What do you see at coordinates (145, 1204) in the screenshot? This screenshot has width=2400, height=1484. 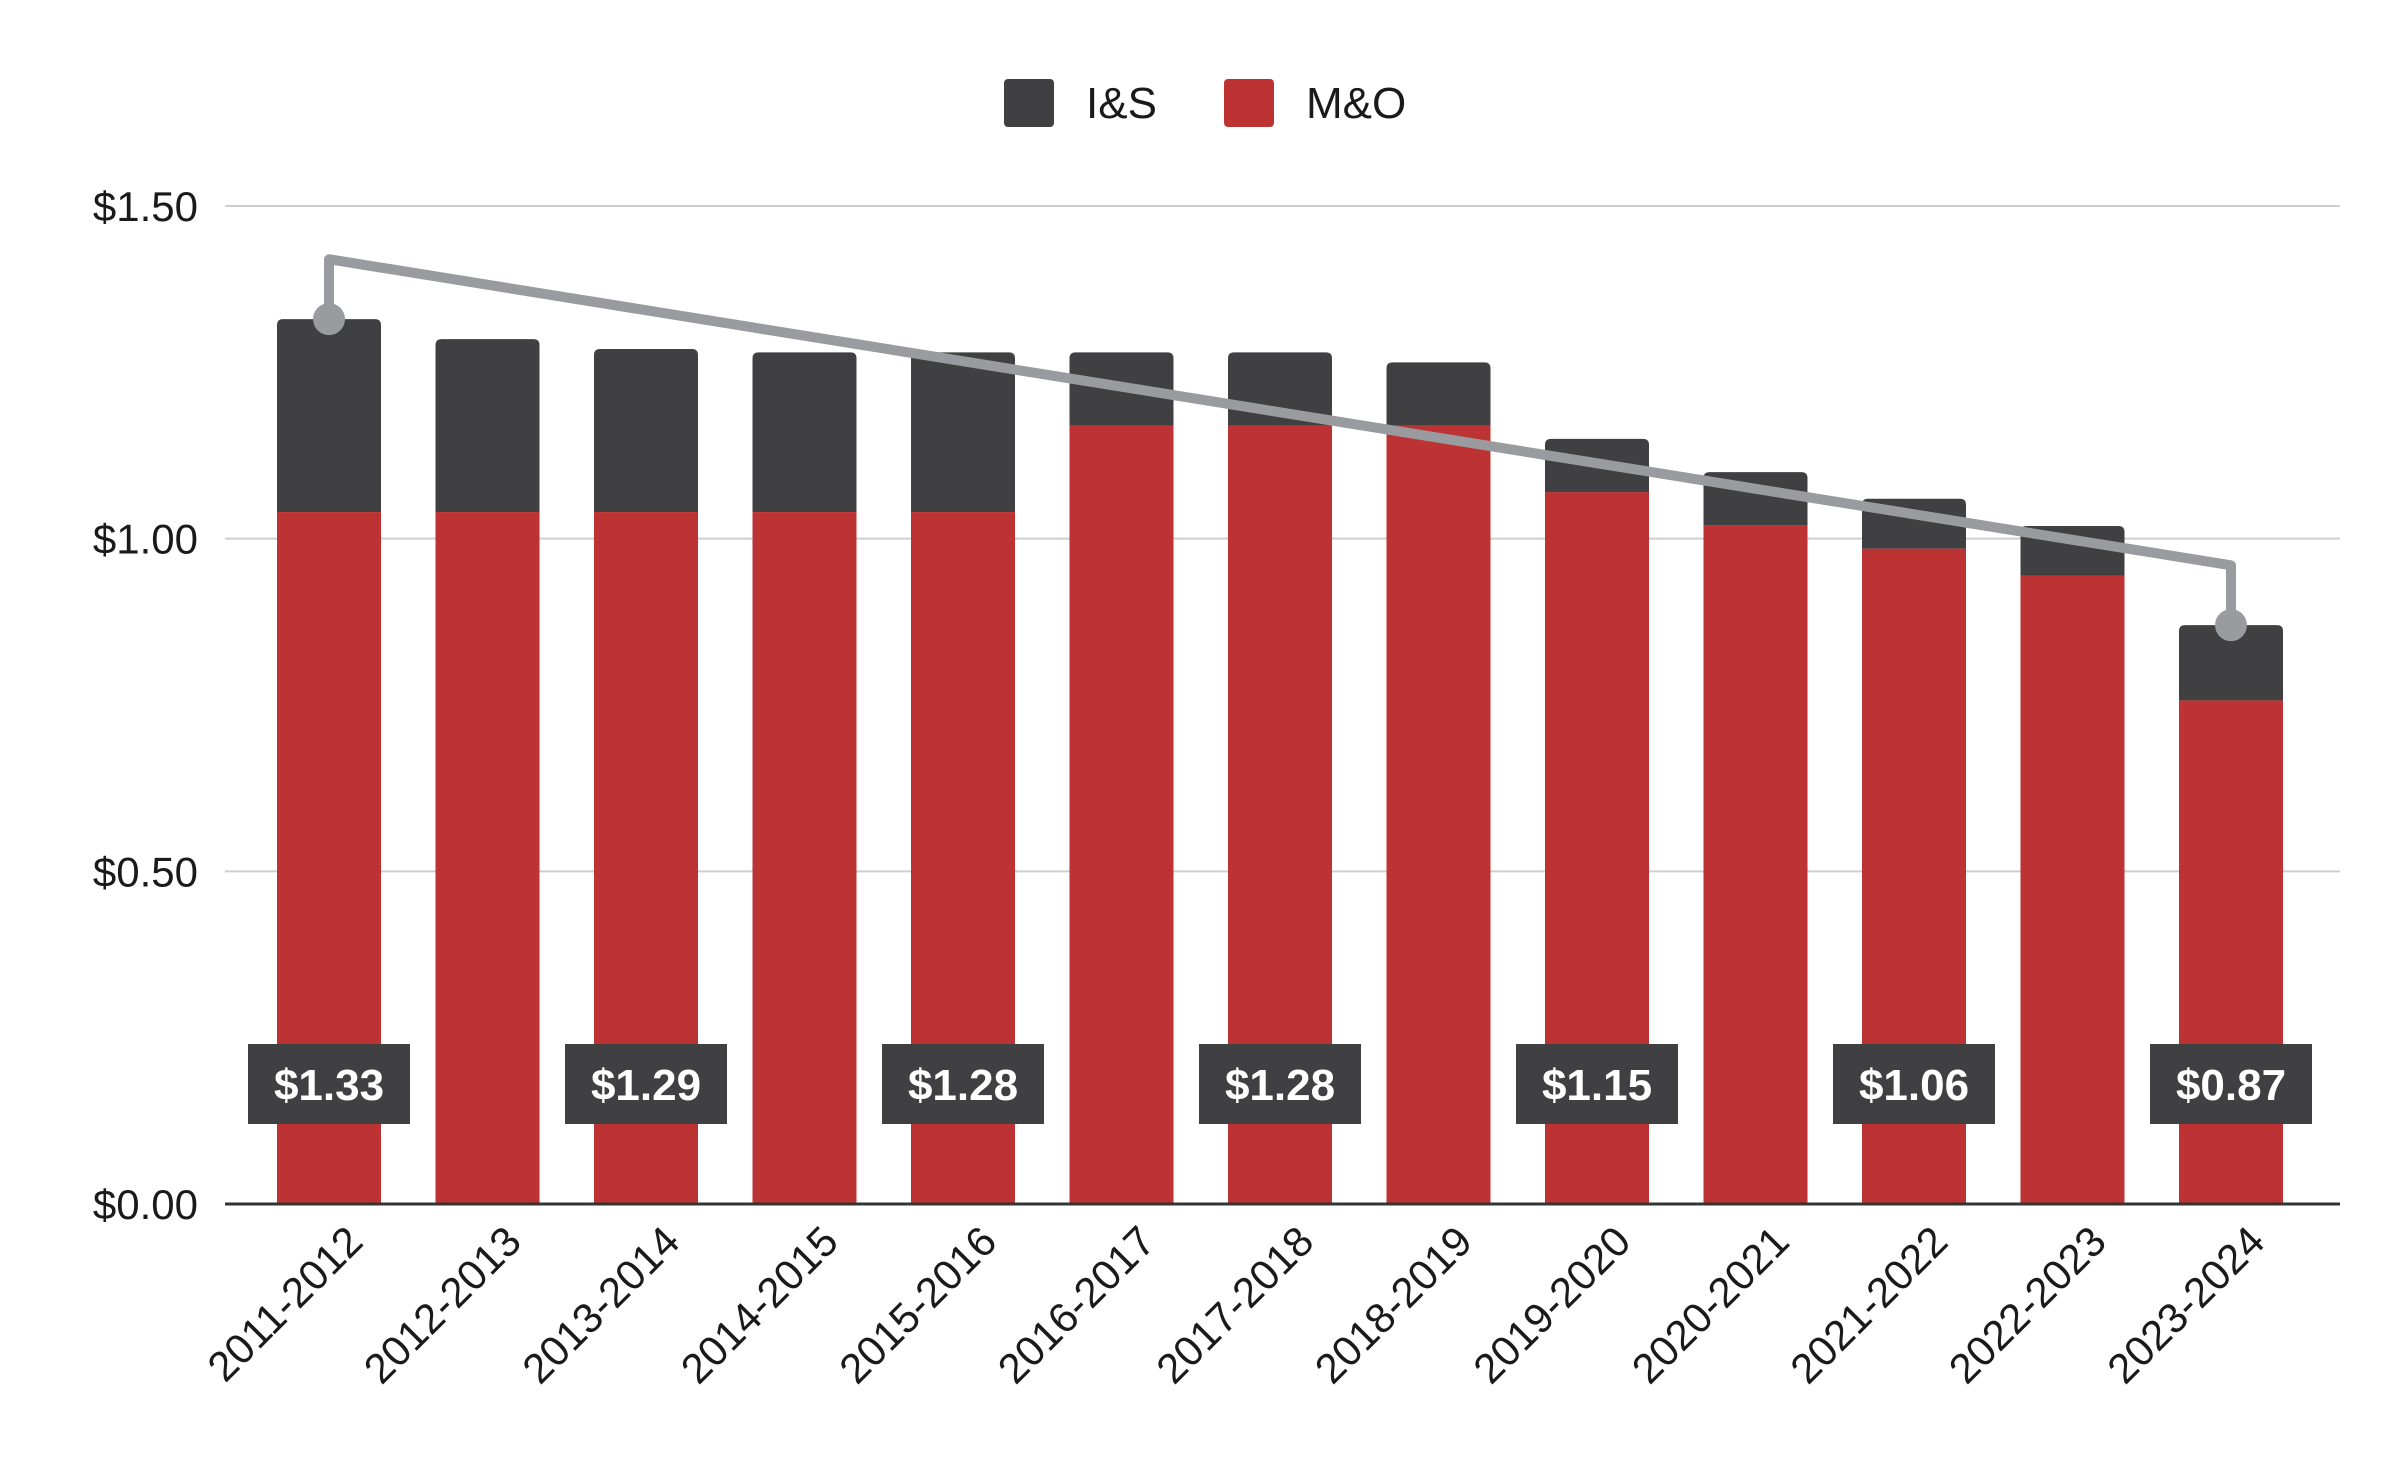 I see `y-tick-label: $0.00` at bounding box center [145, 1204].